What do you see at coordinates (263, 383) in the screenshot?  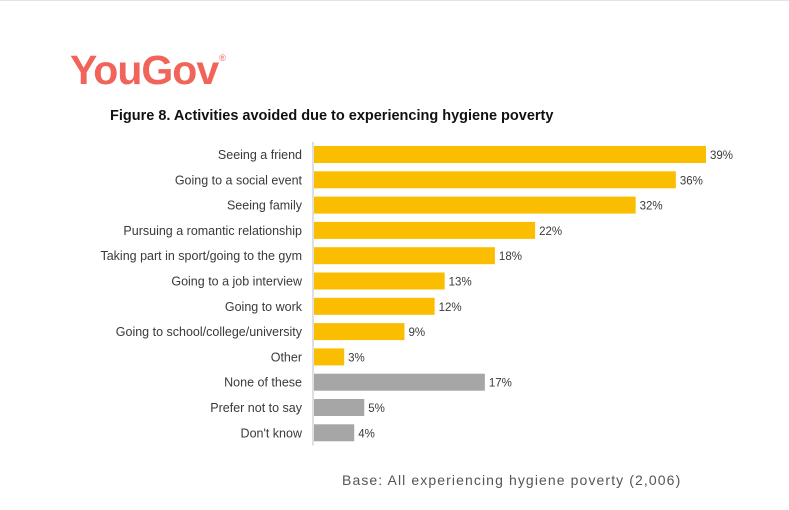 I see `category-label: None of these` at bounding box center [263, 383].